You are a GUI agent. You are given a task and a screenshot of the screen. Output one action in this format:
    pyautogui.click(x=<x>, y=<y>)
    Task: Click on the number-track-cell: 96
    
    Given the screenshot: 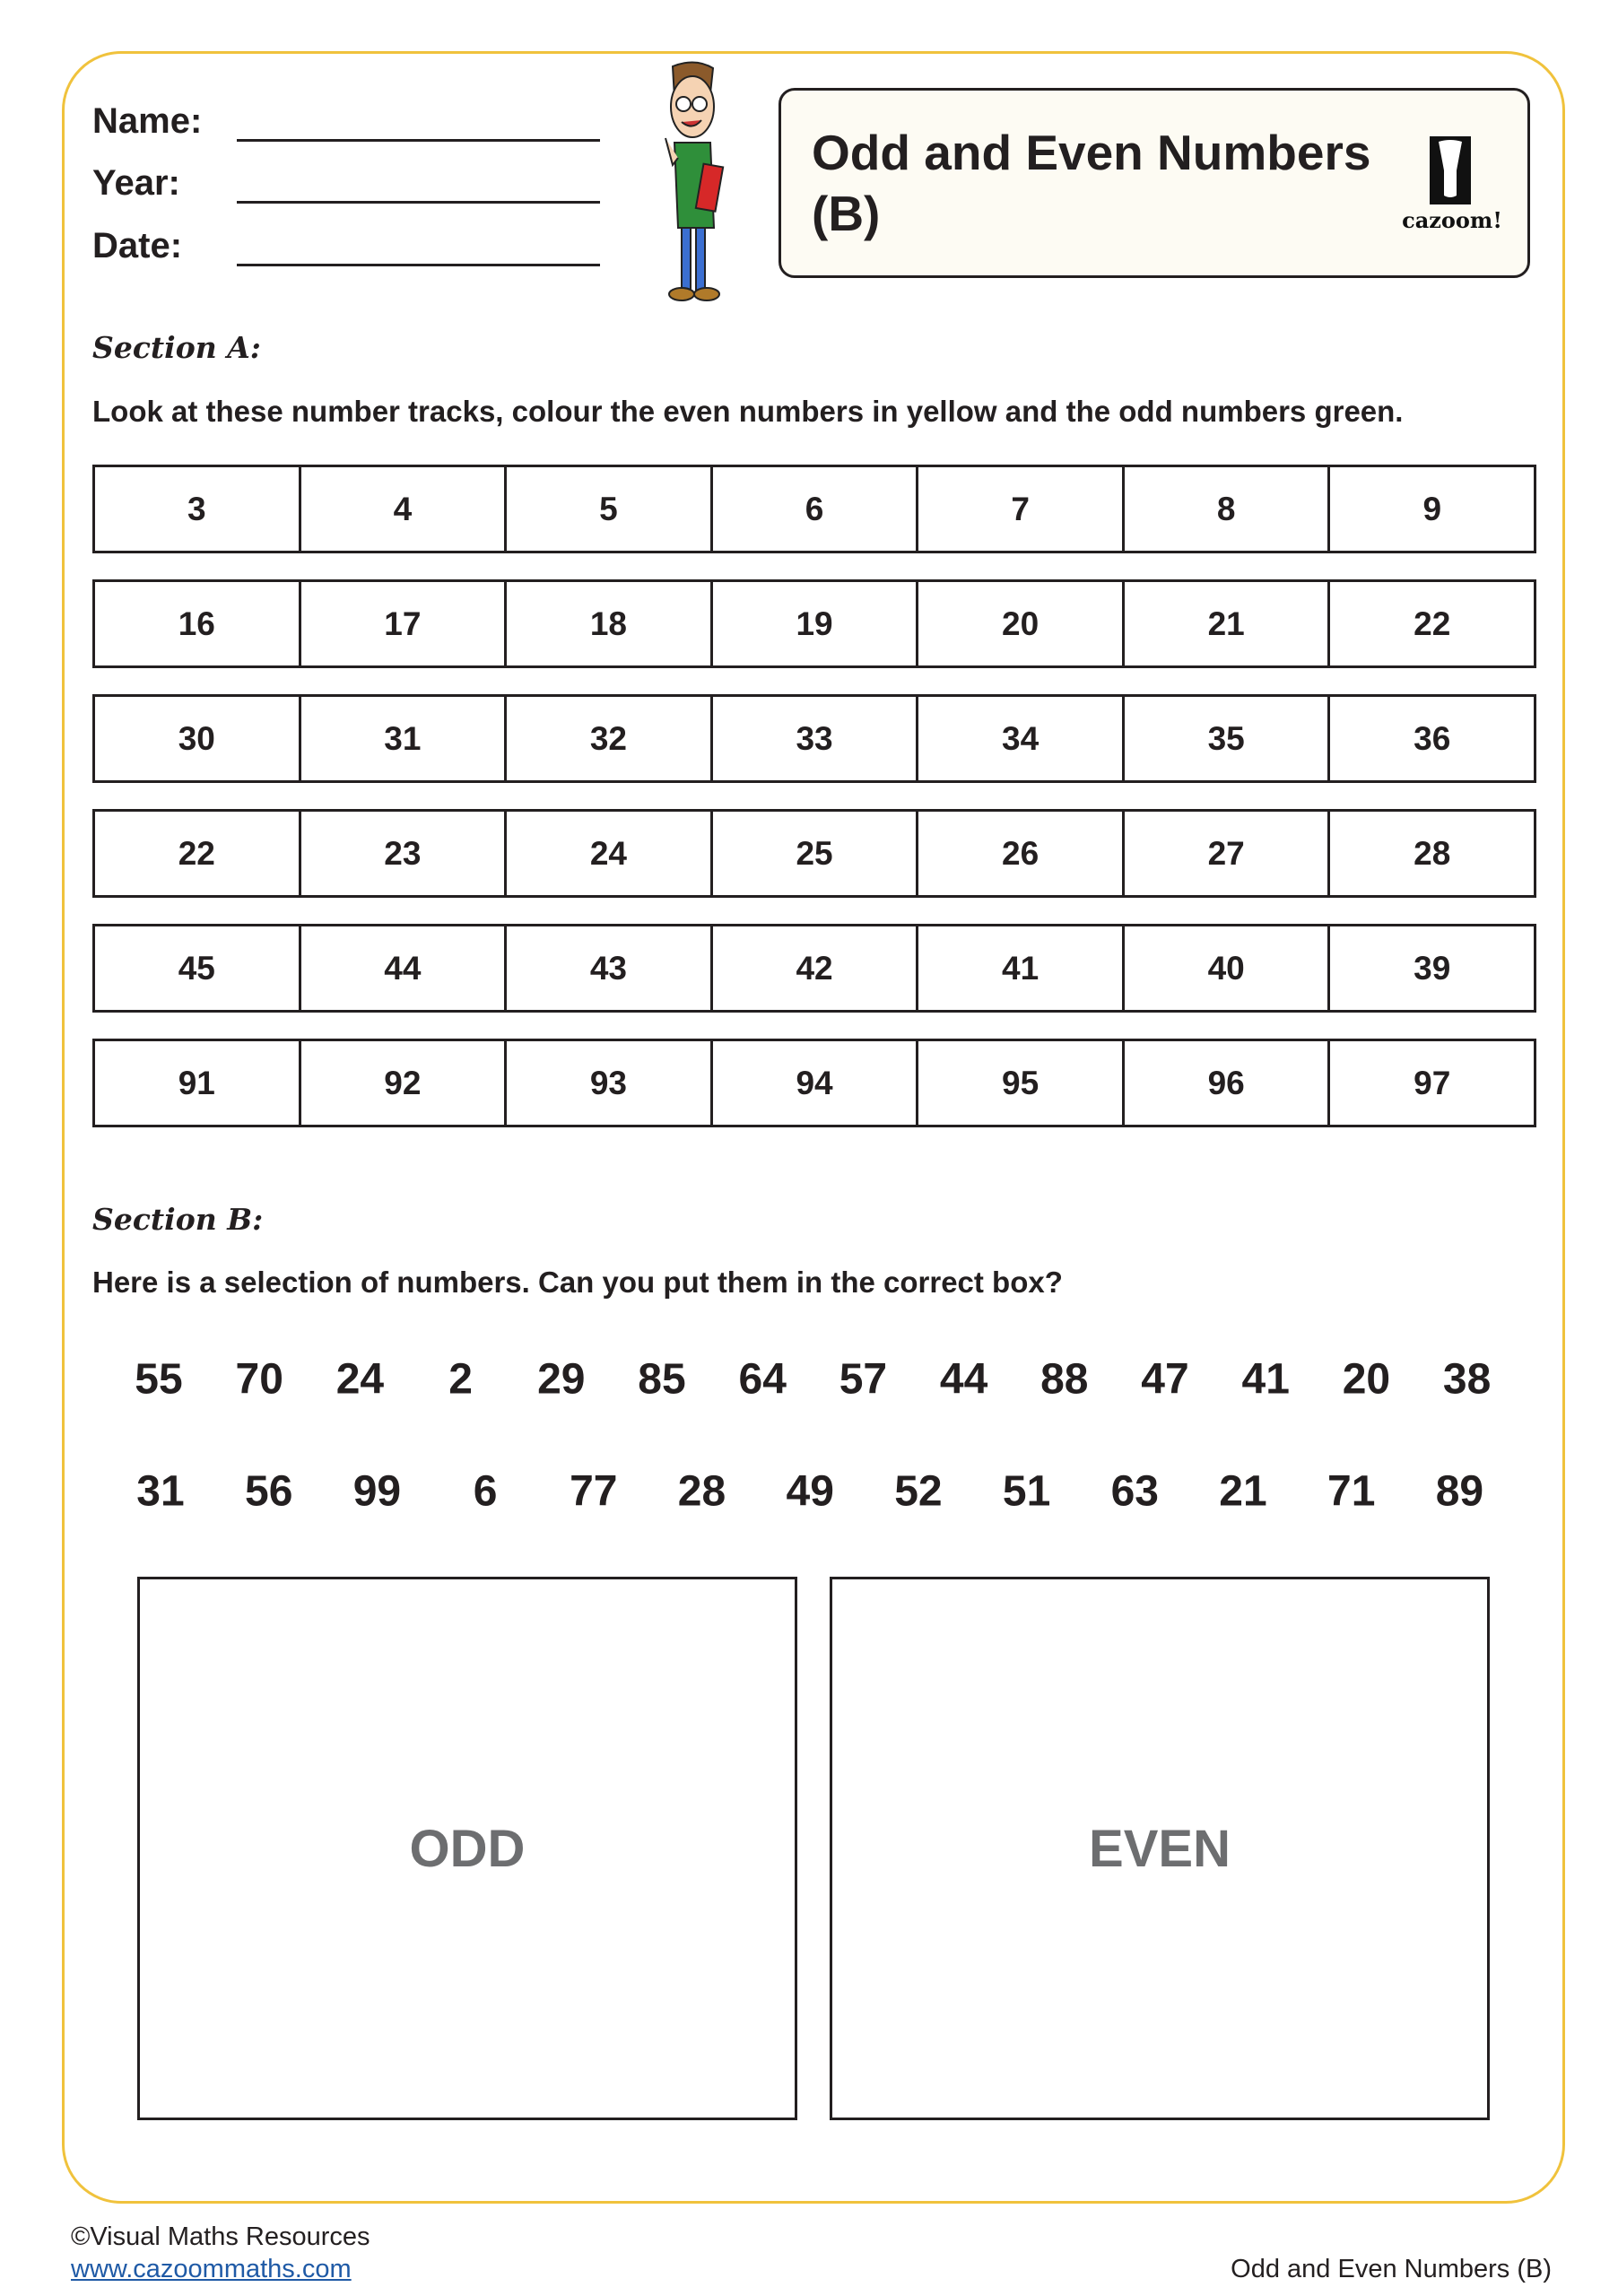 What is the action you would take?
    pyautogui.click(x=1228, y=1083)
    